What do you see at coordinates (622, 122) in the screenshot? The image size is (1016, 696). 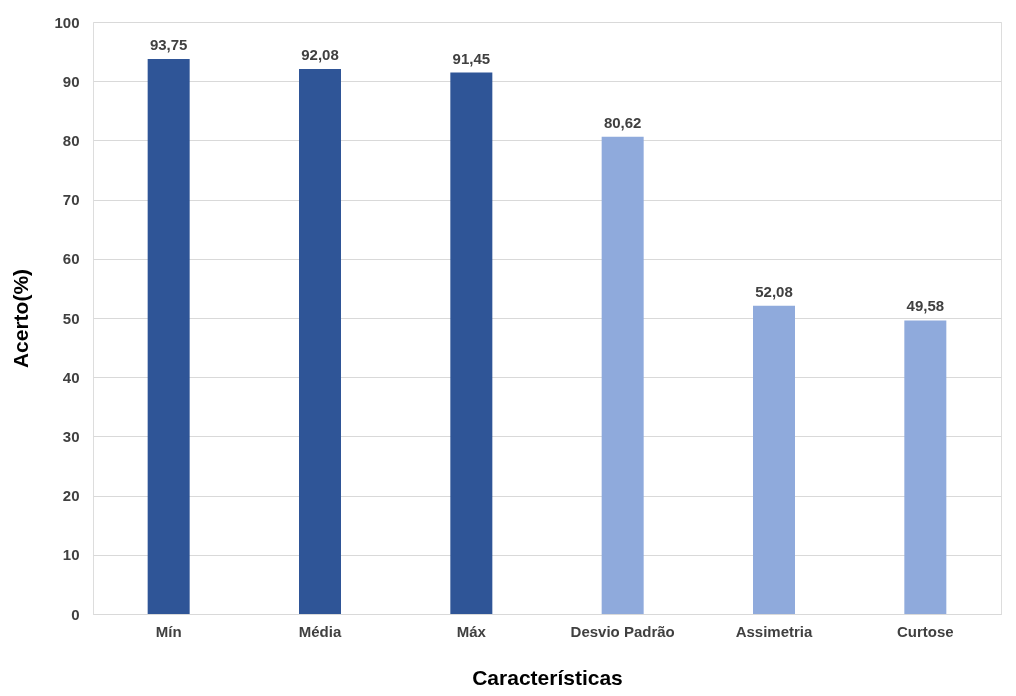 I see `data-label: 80,62` at bounding box center [622, 122].